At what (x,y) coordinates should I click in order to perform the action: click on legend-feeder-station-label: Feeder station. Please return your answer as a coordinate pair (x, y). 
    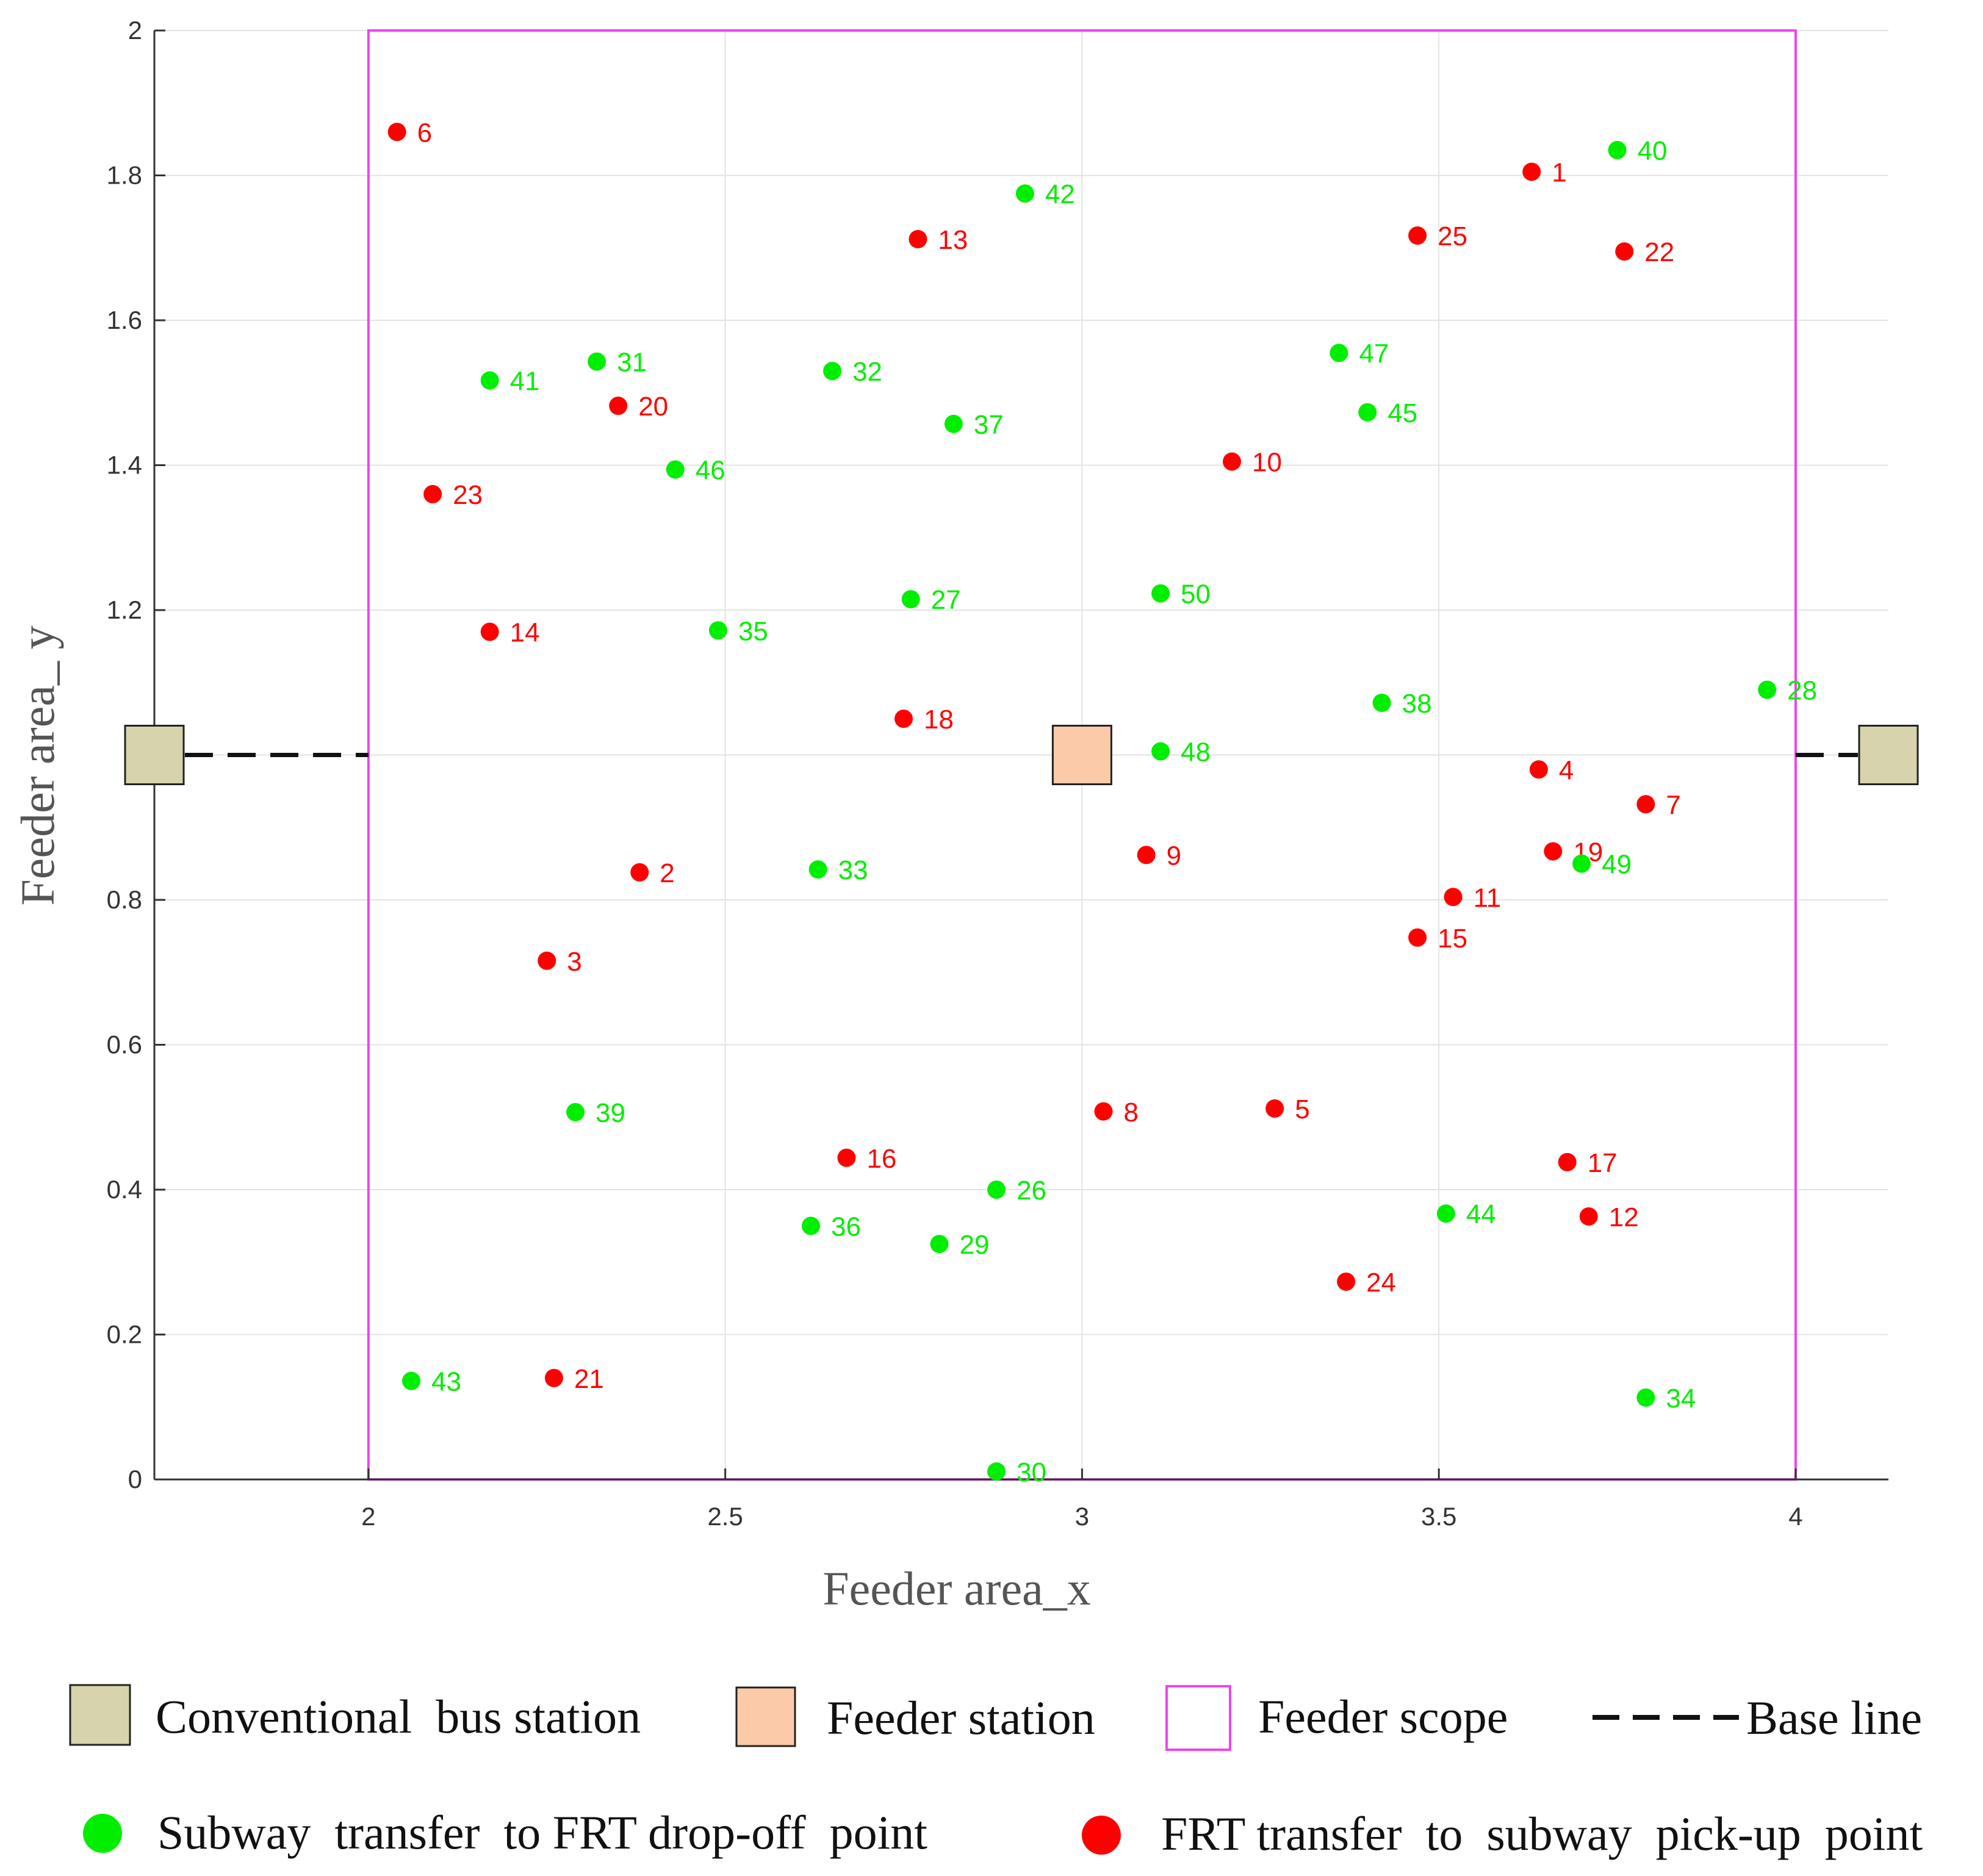
    Looking at the image, I should click on (961, 1717).